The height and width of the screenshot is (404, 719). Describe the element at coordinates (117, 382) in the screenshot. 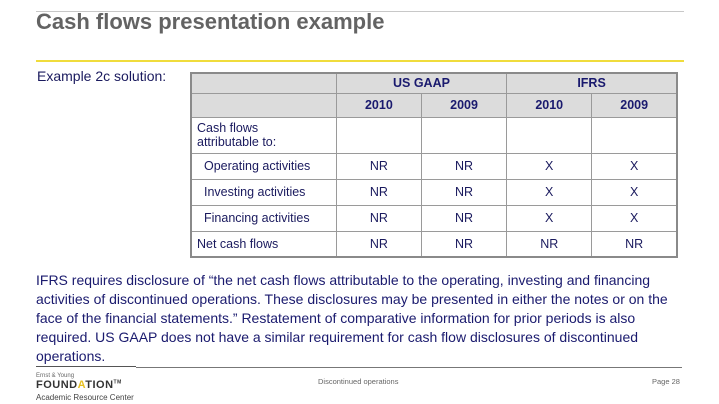

I see `trademark: TM` at that location.